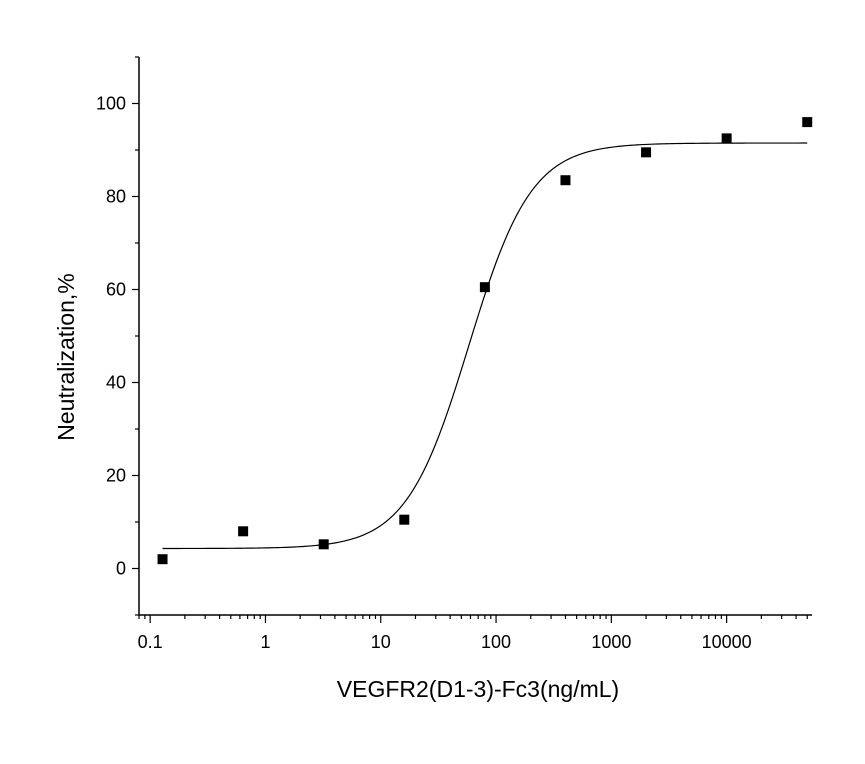  I want to click on x-axis-title: VEGFR2(D1-3)-Fc3(ng/mL), so click(478, 689).